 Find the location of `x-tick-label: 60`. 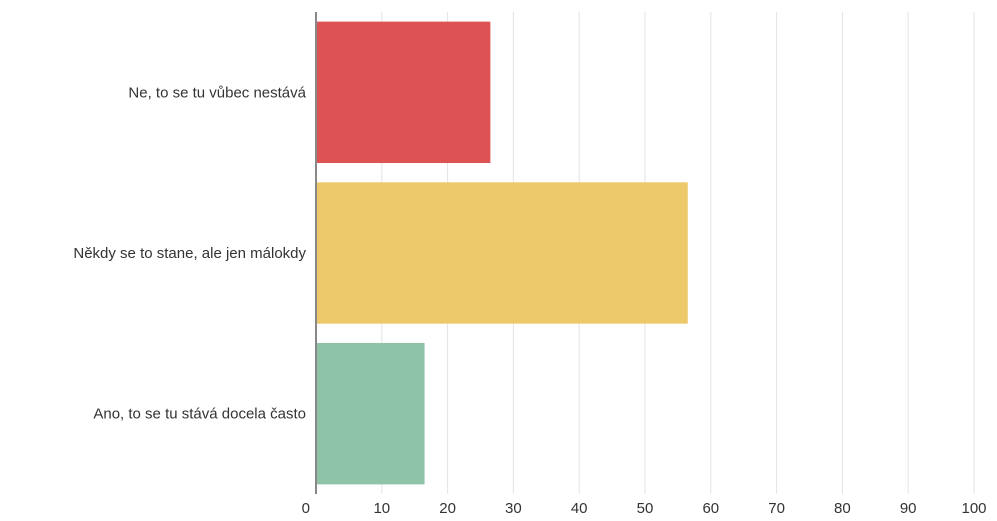

x-tick-label: 60 is located at coordinates (710, 508).